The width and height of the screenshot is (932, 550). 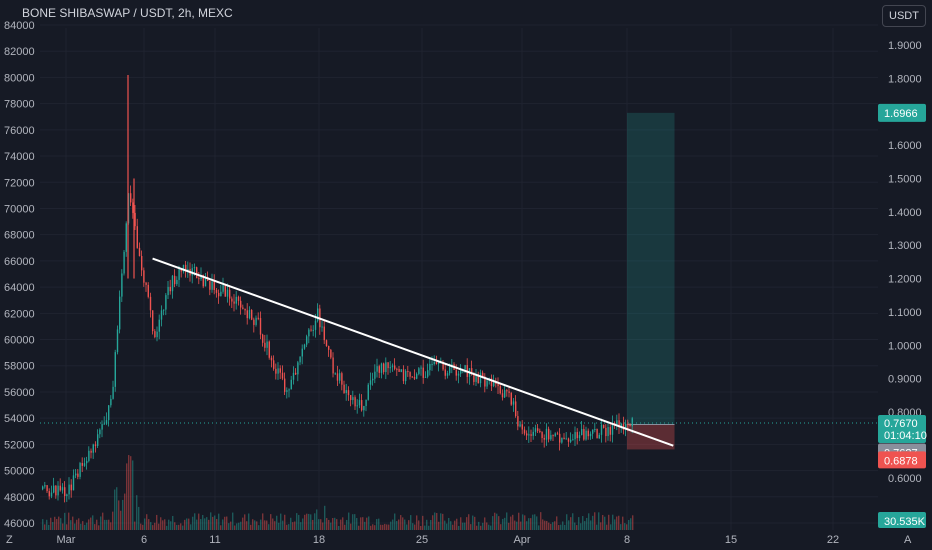 I want to click on stop-price-tag: 0.6878, so click(x=901, y=461).